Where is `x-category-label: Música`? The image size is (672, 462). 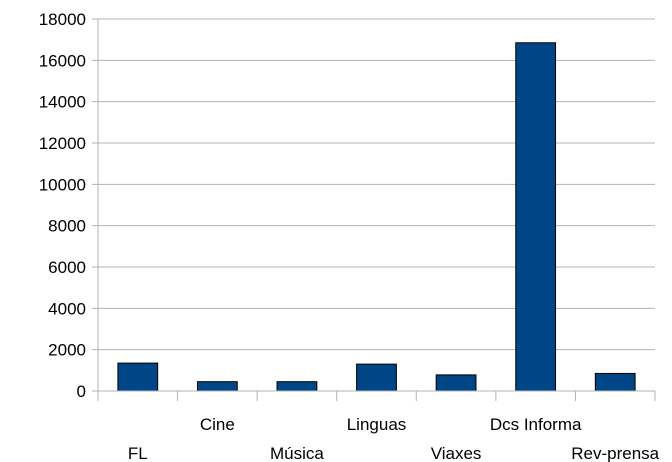 x-category-label: Música is located at coordinates (297, 453).